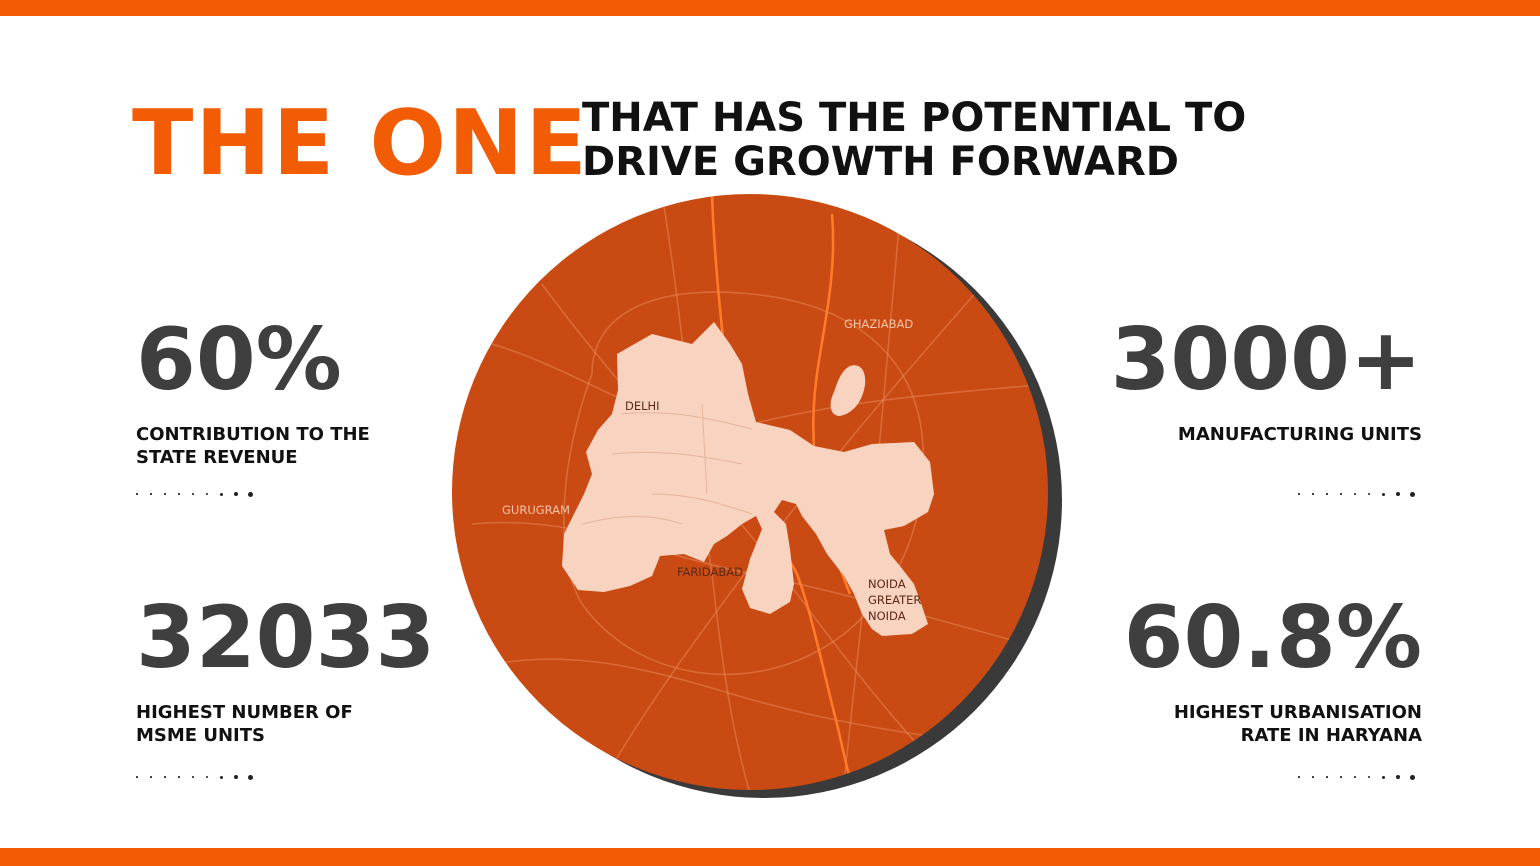 This screenshot has width=1540, height=866. Describe the element at coordinates (887, 616) in the screenshot. I see `label-greater-noida: NOIDA` at that location.